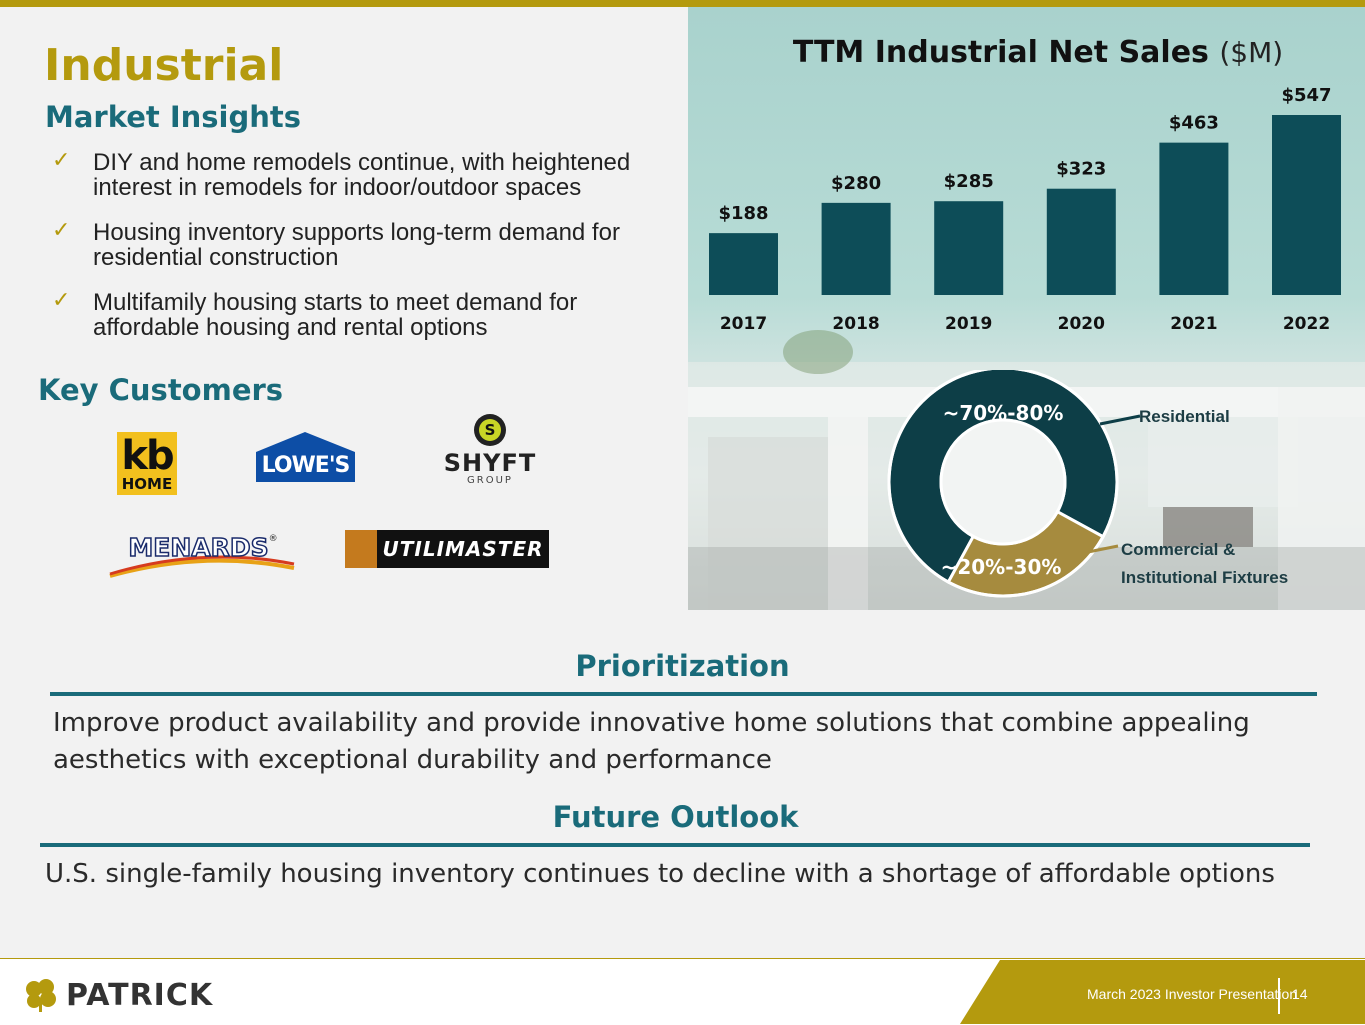 Image resolution: width=1365 pixels, height=1025 pixels. I want to click on shyft-mark-letter: S, so click(490, 430).